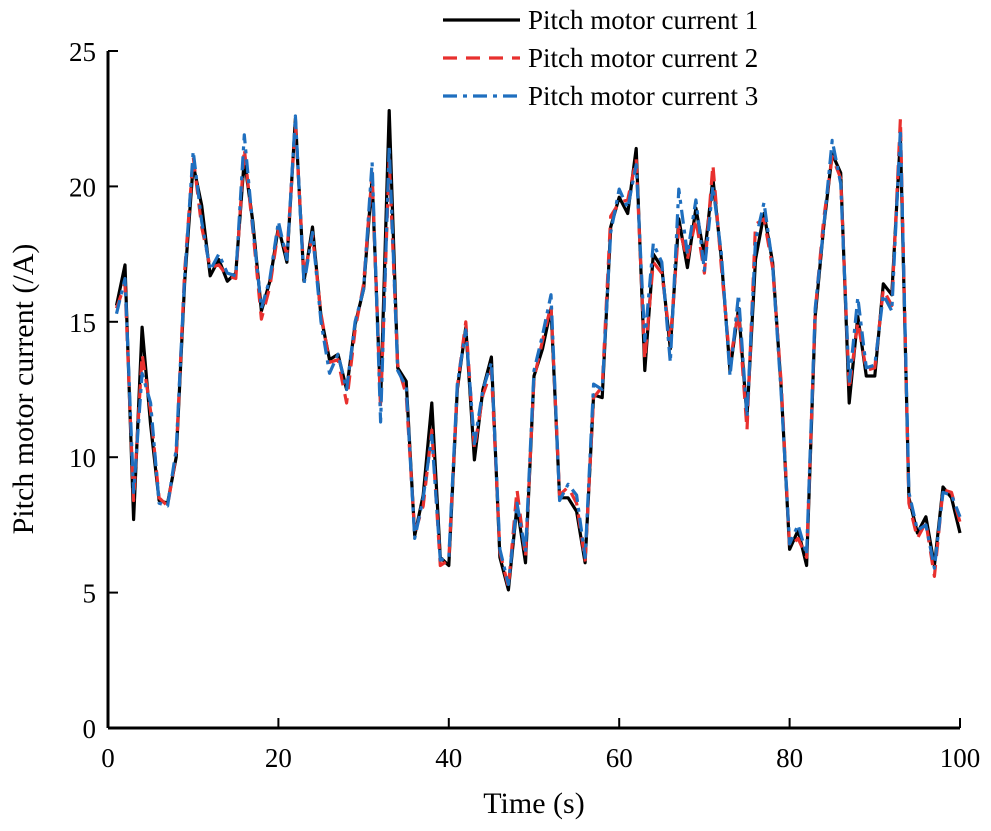 The width and height of the screenshot is (991, 831). What do you see at coordinates (533, 803) in the screenshot?
I see `x-axis-title: Time (s)` at bounding box center [533, 803].